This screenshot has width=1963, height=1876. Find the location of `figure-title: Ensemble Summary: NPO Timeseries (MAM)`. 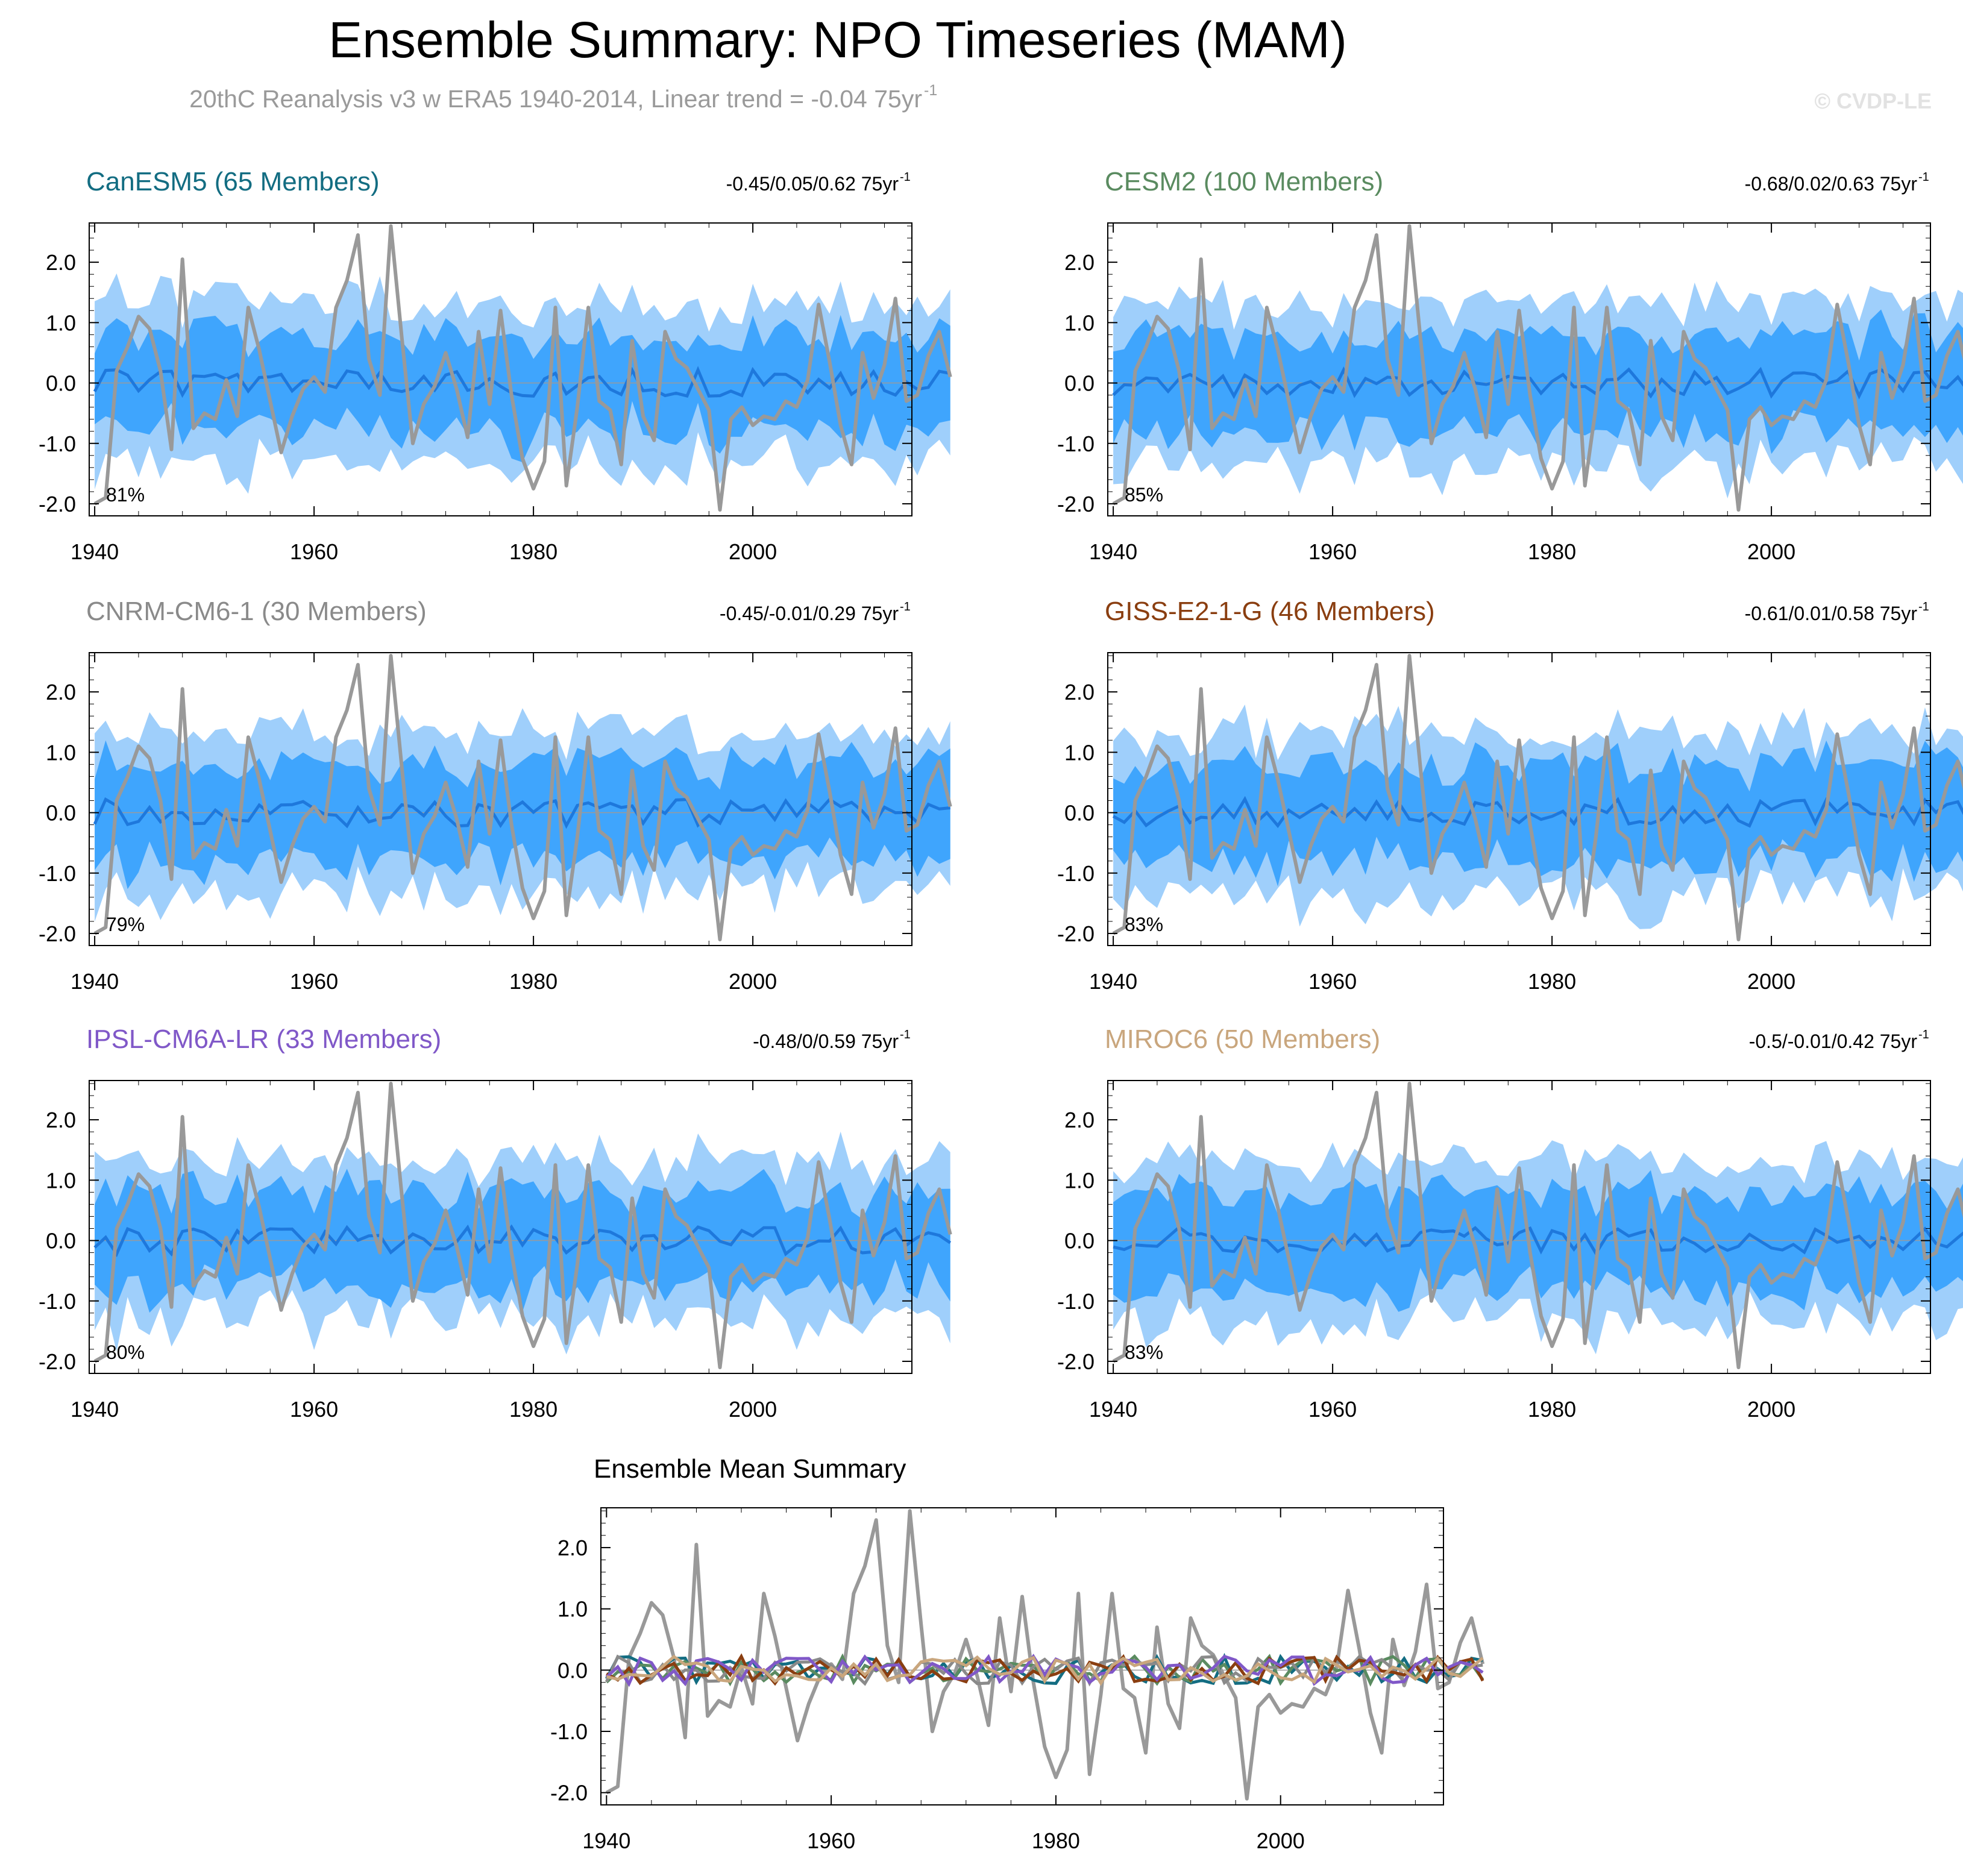

figure-title: Ensemble Summary: NPO Timeseries (MAM) is located at coordinates (837, 39).